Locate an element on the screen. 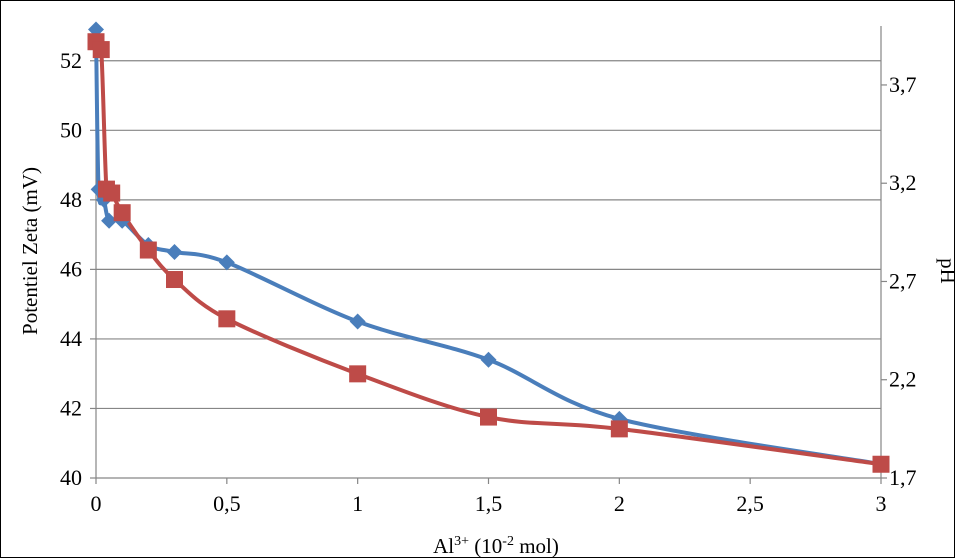 This screenshot has height=559, width=955. y2-axis-label: pH is located at coordinates (945, 271).